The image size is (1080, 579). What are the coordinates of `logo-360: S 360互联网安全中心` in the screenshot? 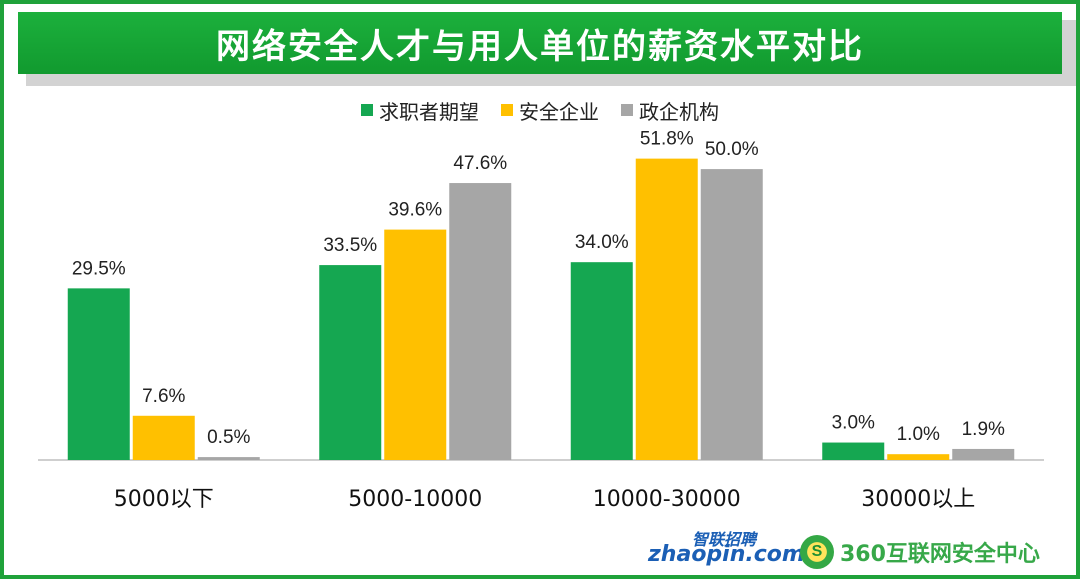 It's located at (920, 552).